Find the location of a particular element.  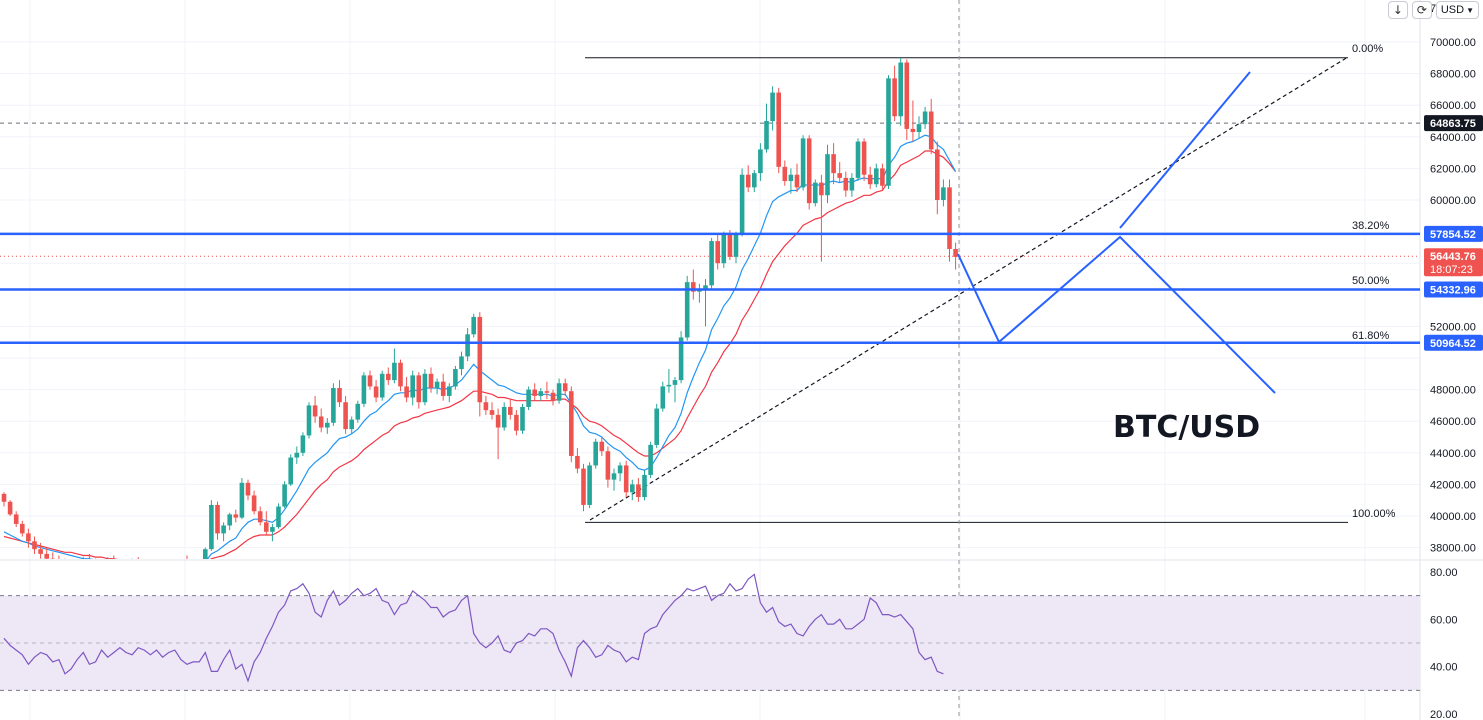

rsi-line is located at coordinates (473, 628).